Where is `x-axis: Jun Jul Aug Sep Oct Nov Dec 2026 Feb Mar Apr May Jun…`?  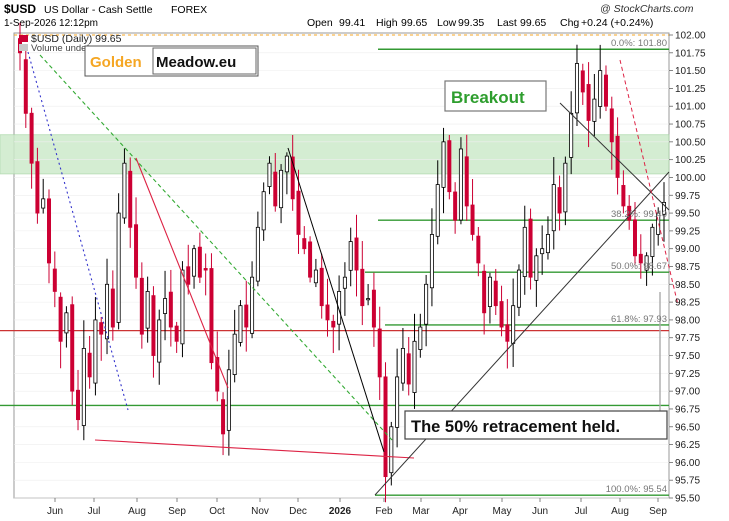
x-axis: Jun Jul Aug Sep Oct Nov Dec 2026 Feb Mar Apr May Jun… is located at coordinates (357, 507).